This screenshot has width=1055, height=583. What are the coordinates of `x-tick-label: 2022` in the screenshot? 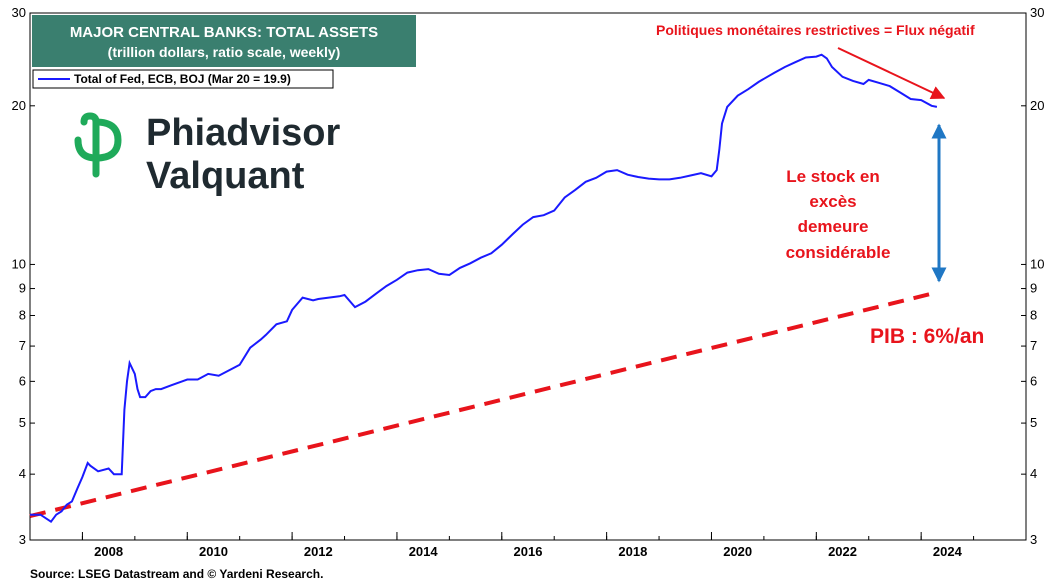 It's located at (842, 551).